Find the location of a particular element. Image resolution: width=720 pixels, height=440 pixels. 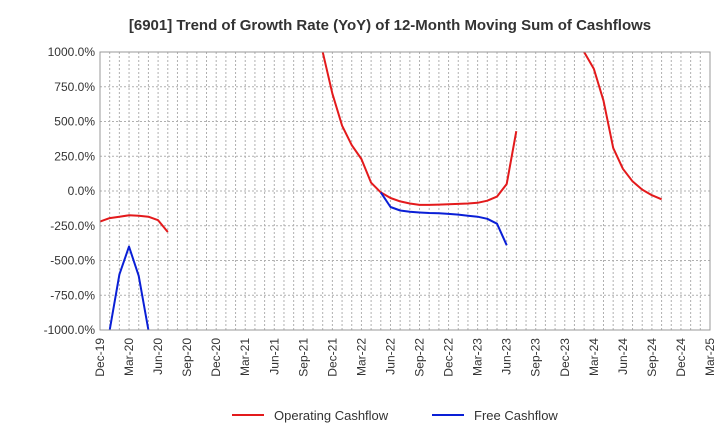

y-tick-label: -500.0% is located at coordinates (72, 261).